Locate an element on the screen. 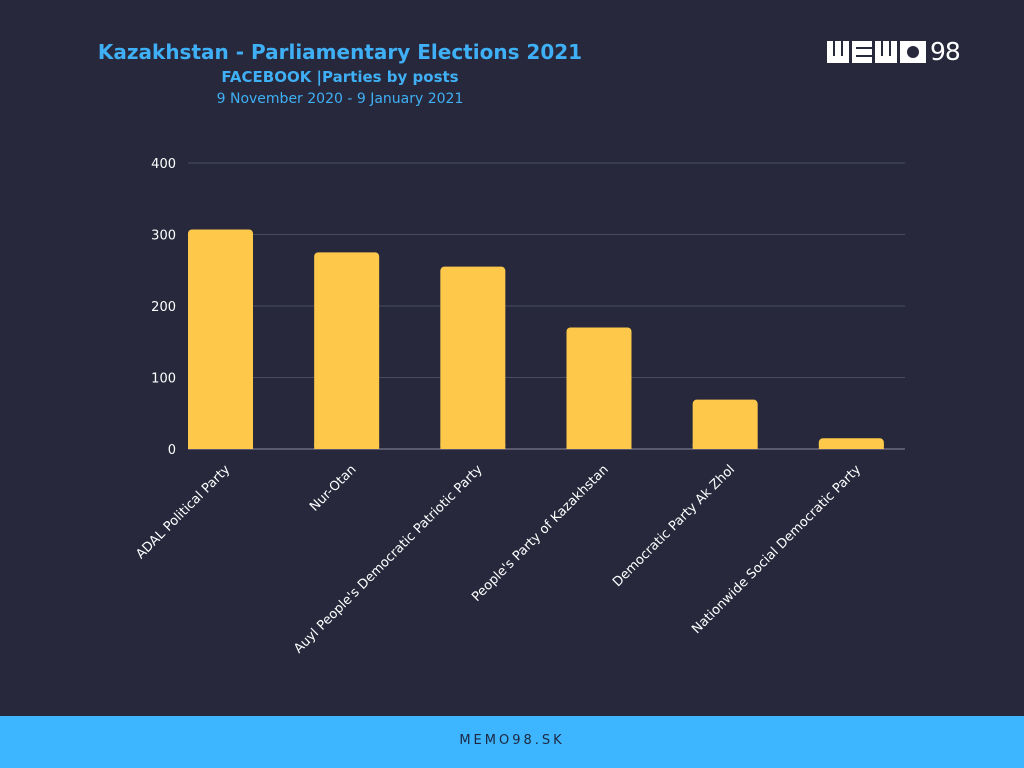 The height and width of the screenshot is (768, 1024). y-tick-label: 300 is located at coordinates (163, 236).